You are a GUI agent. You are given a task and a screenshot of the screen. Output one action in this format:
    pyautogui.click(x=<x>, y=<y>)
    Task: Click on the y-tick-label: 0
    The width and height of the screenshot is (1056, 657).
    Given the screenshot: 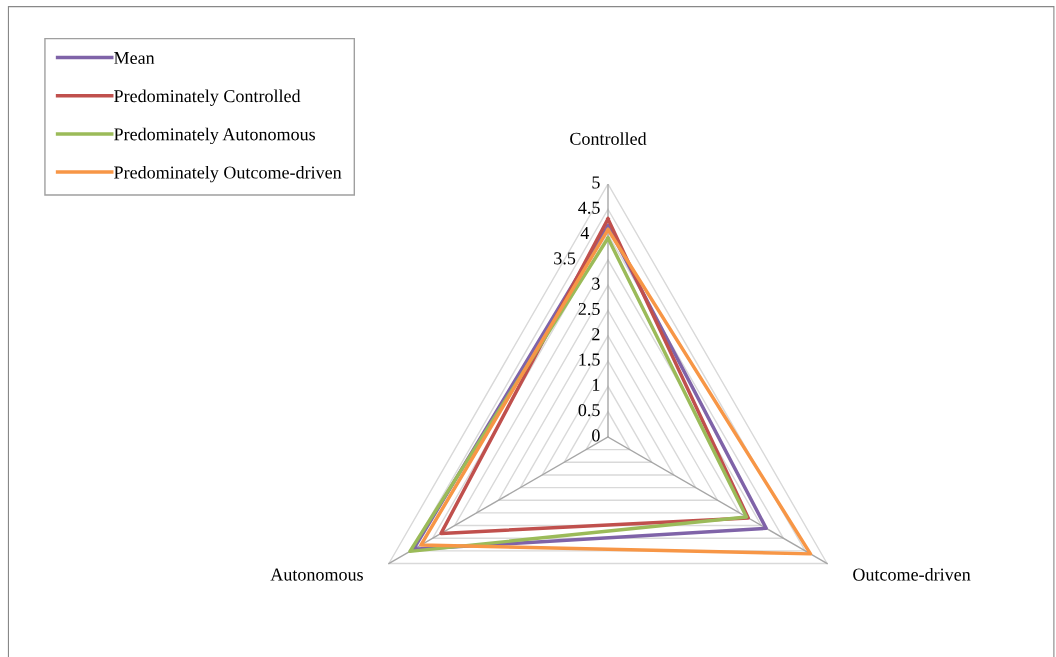 What is the action you would take?
    pyautogui.click(x=596, y=435)
    